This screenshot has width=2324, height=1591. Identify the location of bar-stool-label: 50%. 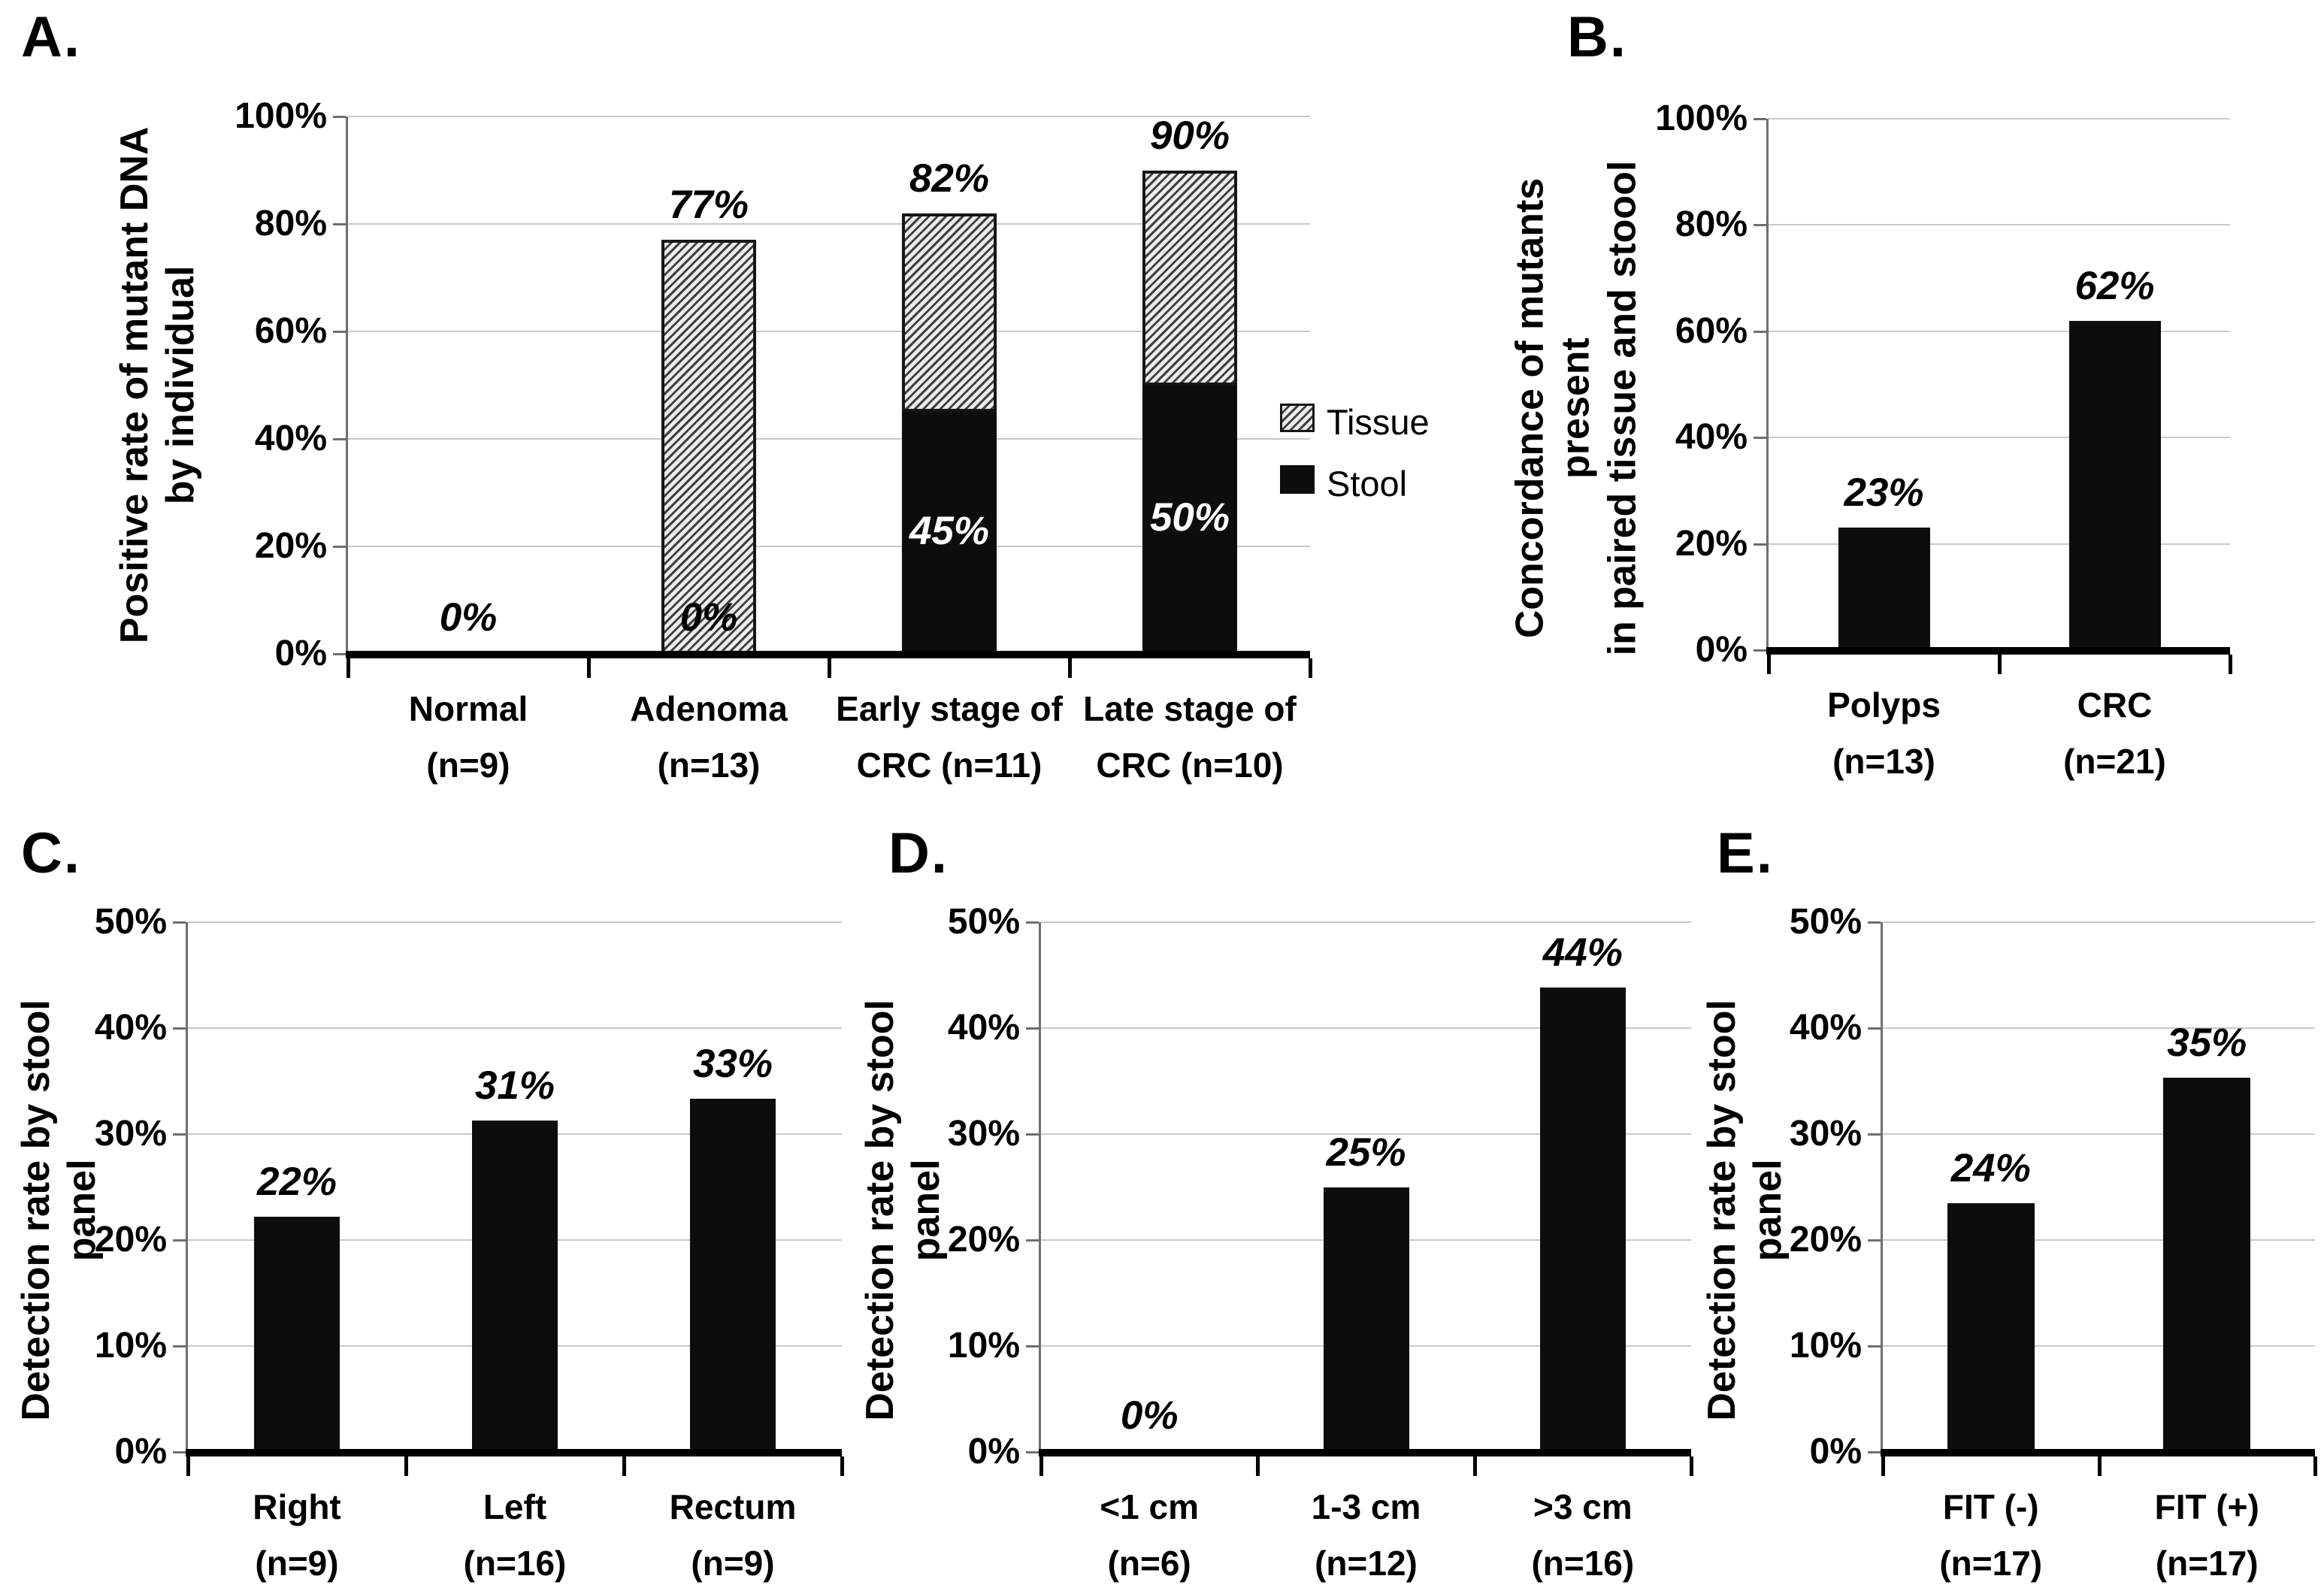
(1189, 517).